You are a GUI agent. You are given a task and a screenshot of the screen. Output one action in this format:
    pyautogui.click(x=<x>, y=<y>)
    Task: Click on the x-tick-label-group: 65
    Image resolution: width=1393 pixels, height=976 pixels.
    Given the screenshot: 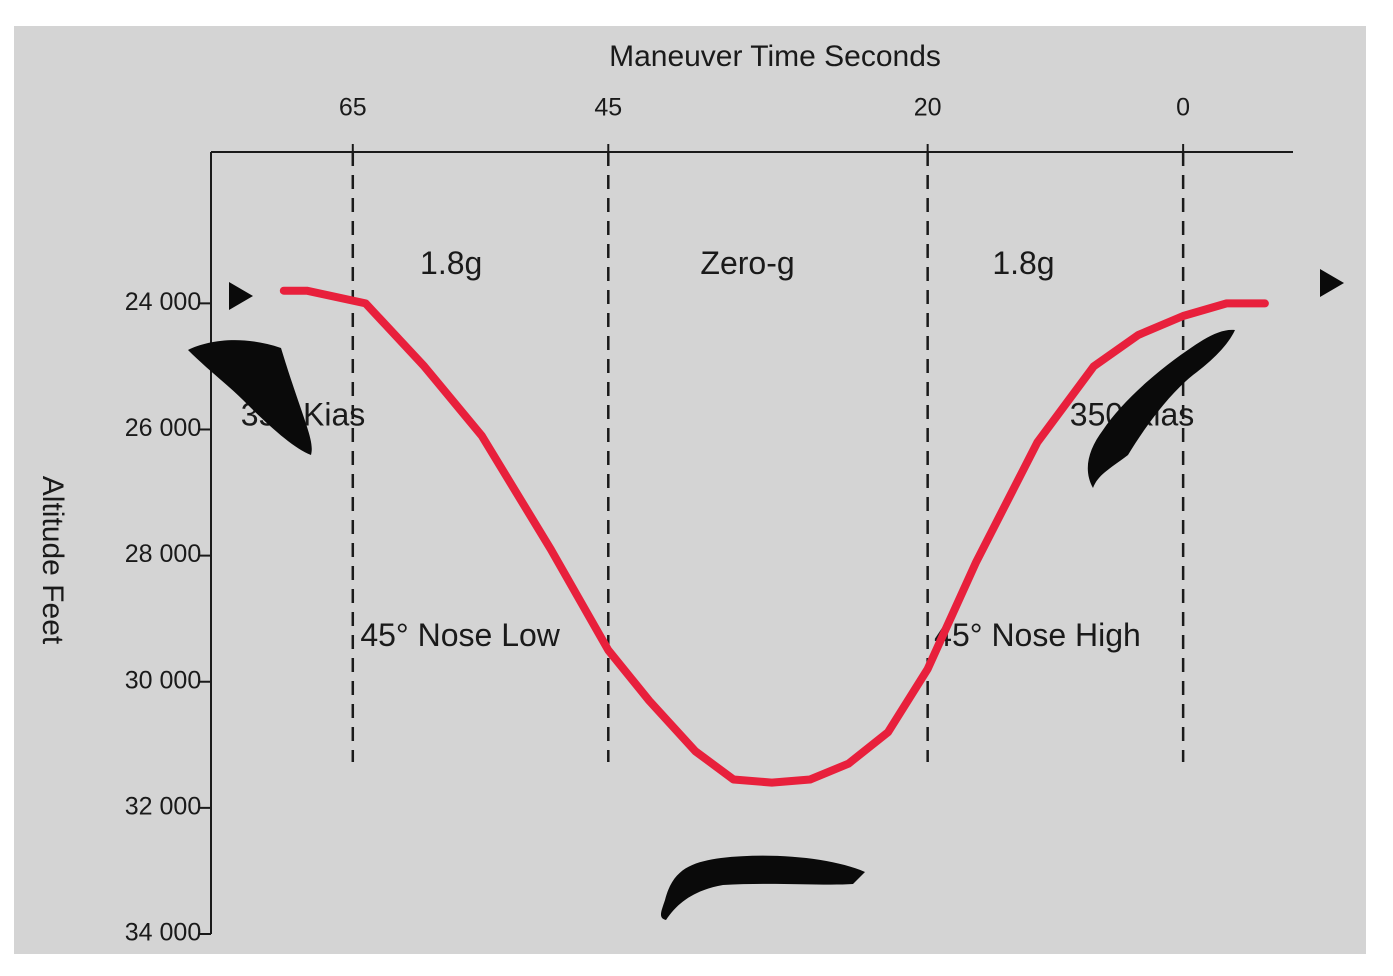 What is the action you would take?
    pyautogui.click(x=353, y=108)
    